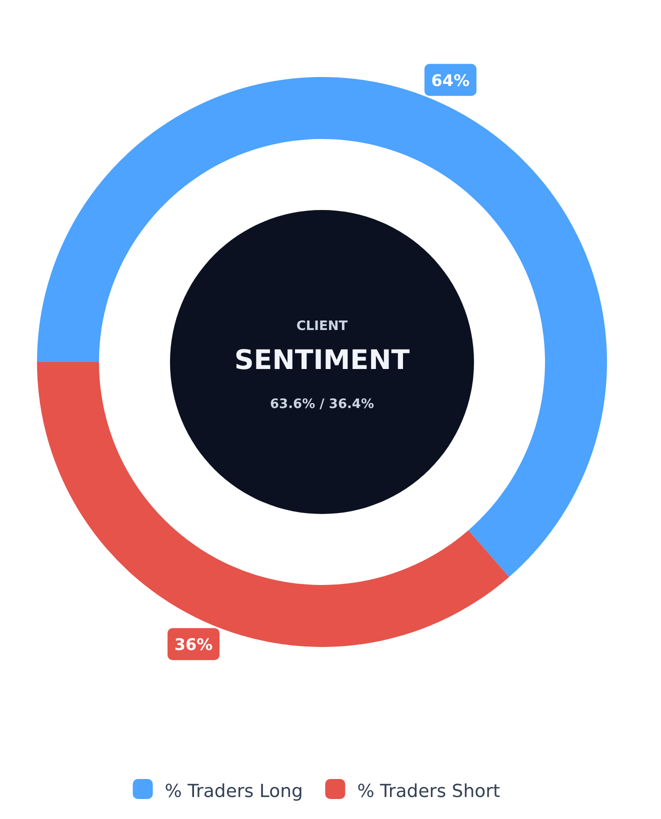 This screenshot has width=661, height=819. What do you see at coordinates (450, 80) in the screenshot?
I see `data-label: 64%` at bounding box center [450, 80].